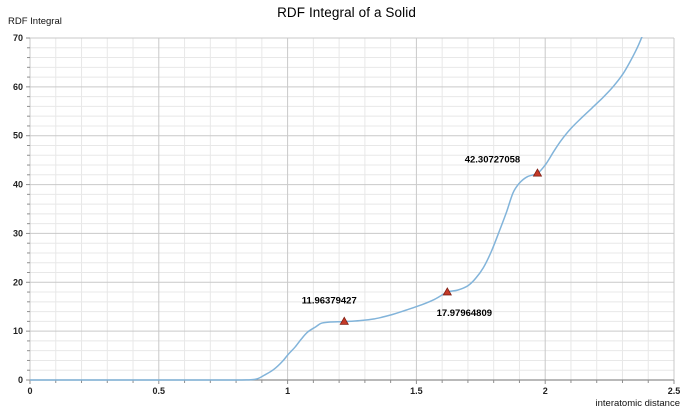  What do you see at coordinates (159, 391) in the screenshot?
I see `x-tick-label: 0.5` at bounding box center [159, 391].